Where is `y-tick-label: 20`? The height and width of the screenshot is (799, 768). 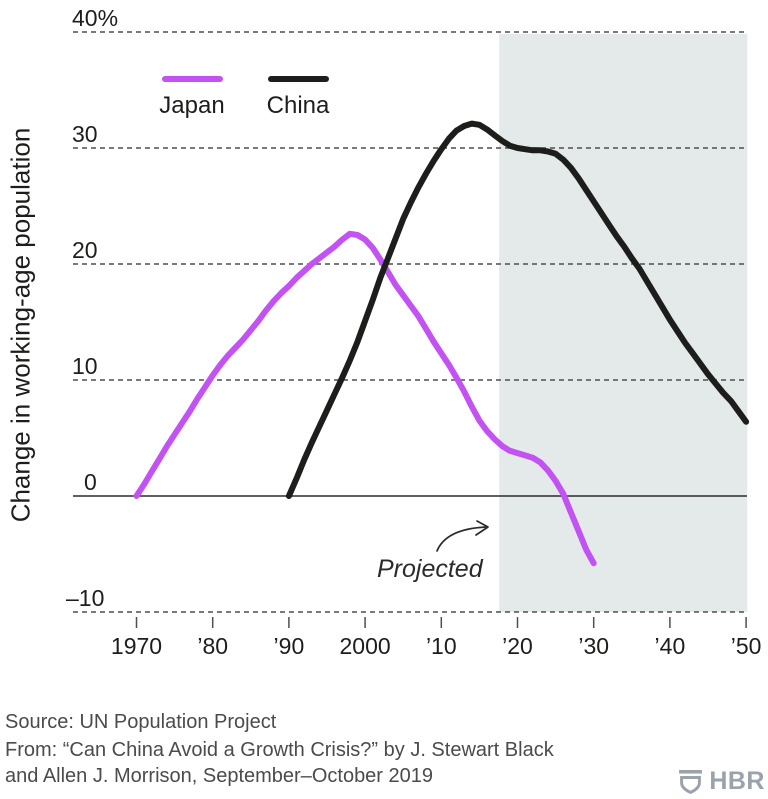 y-tick-label: 20 is located at coordinates (85, 250).